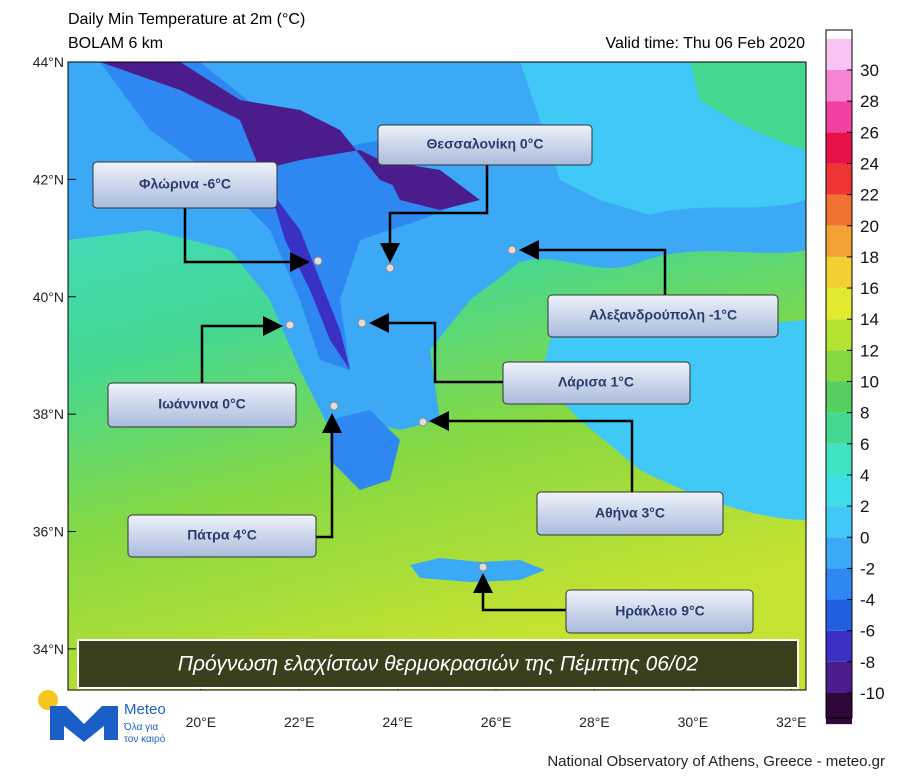 This screenshot has width=900, height=783. Describe the element at coordinates (869, 257) in the screenshot. I see `colorbar-label: 18` at that location.